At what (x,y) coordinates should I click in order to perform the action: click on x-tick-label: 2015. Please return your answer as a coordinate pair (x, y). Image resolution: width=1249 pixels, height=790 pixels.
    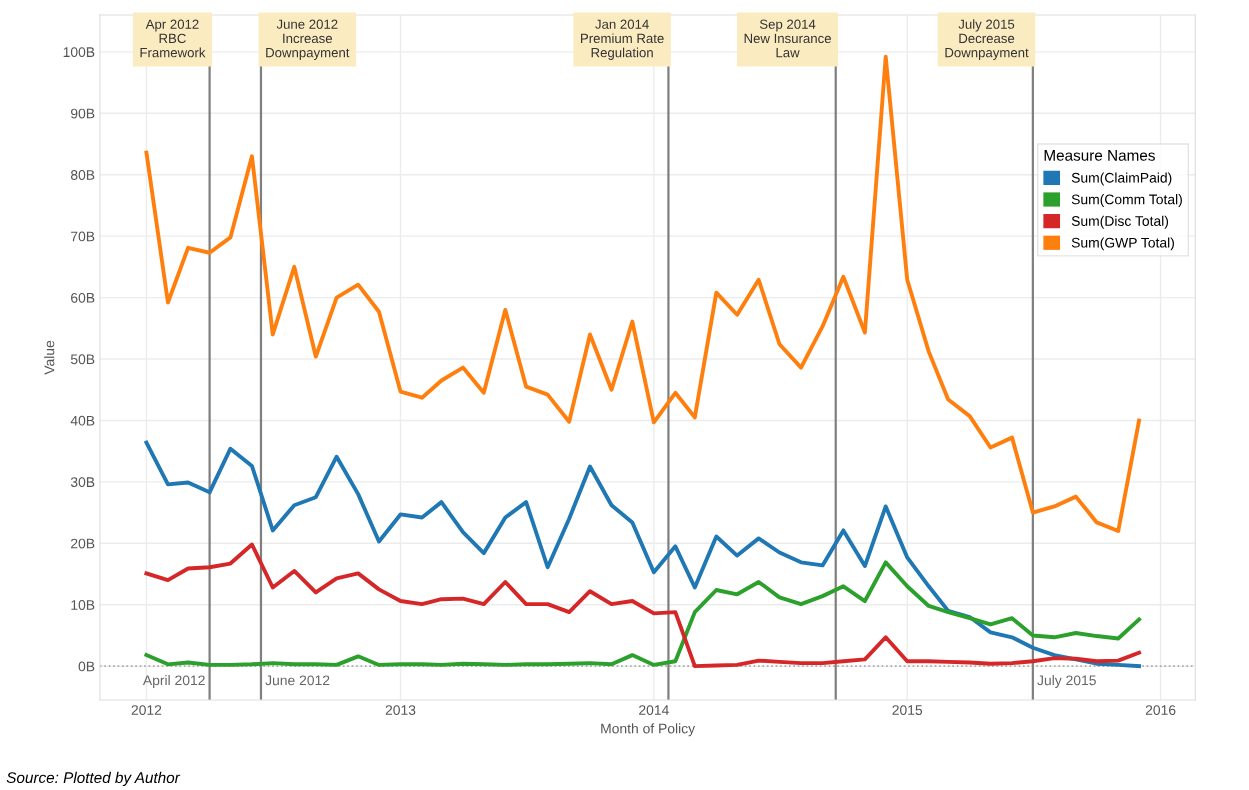
    Looking at the image, I should click on (907, 710).